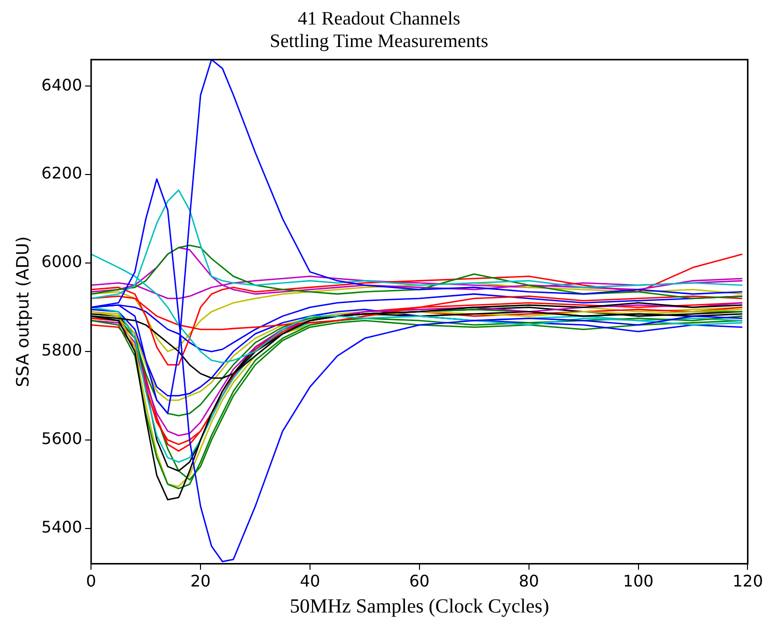 This screenshot has width=766, height=627. Describe the element at coordinates (91, 581) in the screenshot. I see `x-tick-label: 0` at that location.